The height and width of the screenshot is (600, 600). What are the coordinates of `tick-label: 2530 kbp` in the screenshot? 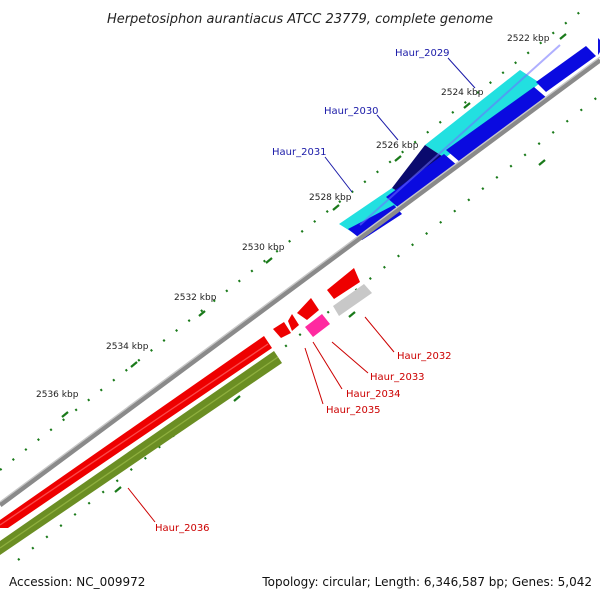 It's located at (263, 248).